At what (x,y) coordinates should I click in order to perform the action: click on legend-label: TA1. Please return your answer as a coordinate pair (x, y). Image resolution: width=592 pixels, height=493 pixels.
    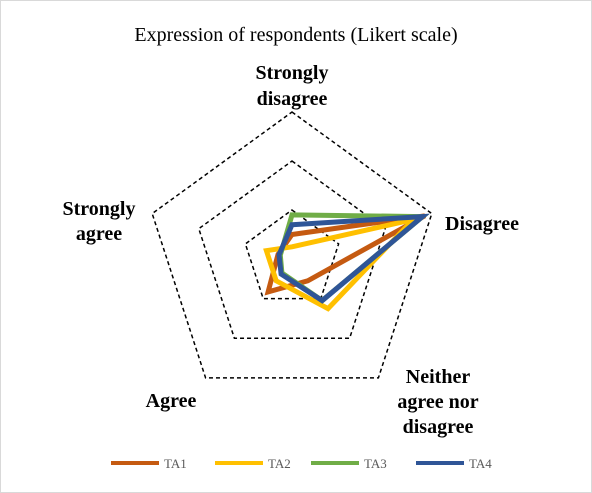
    Looking at the image, I should click on (175, 463).